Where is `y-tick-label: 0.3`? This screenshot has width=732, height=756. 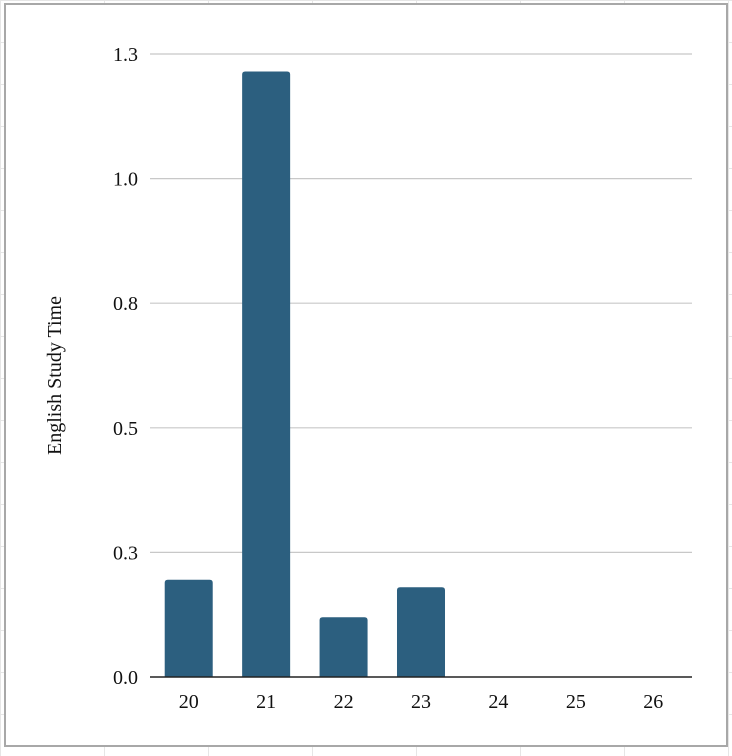
y-tick-label: 0.3 is located at coordinates (125, 553).